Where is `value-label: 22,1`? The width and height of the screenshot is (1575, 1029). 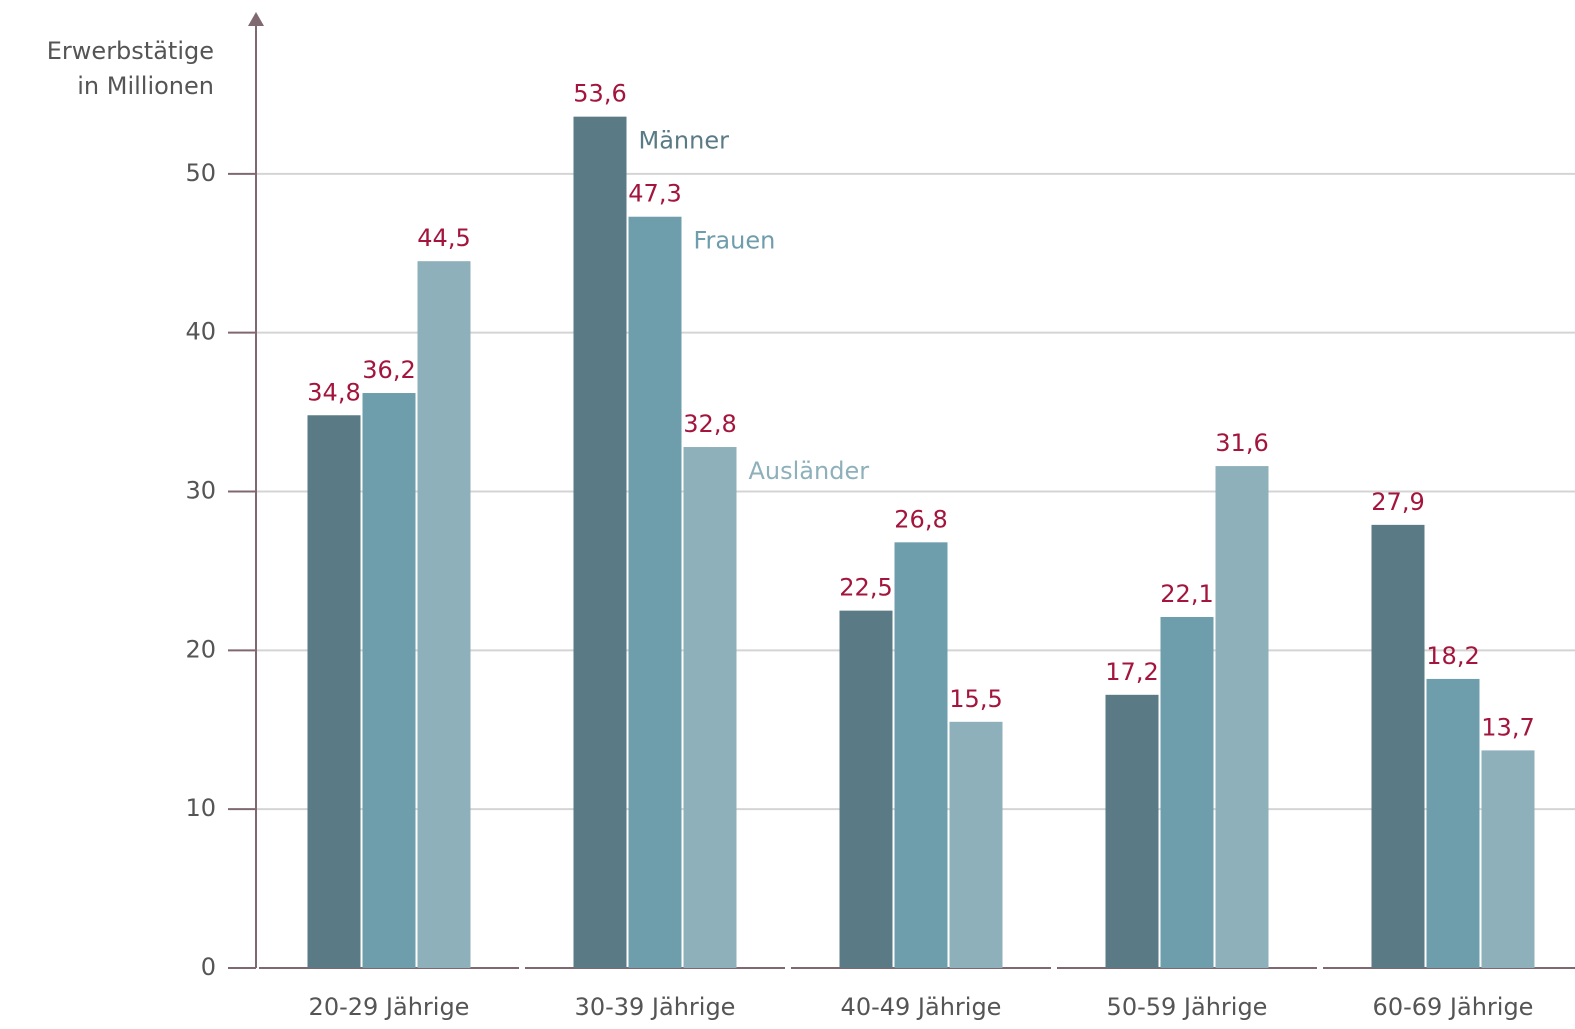 value-label: 22,1 is located at coordinates (1186, 594).